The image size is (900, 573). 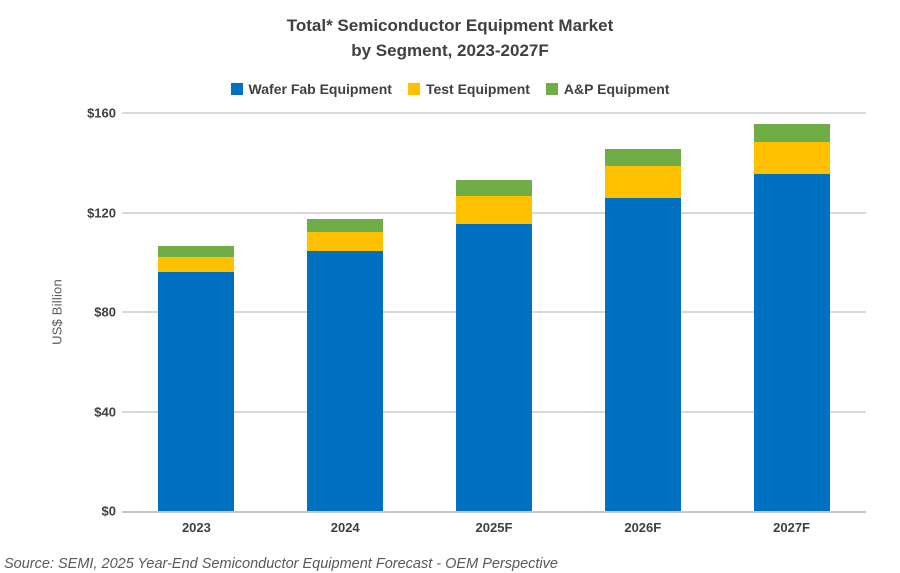 What do you see at coordinates (320, 89) in the screenshot?
I see `legend-label-wafer-fab: Wafer Fab Equipment` at bounding box center [320, 89].